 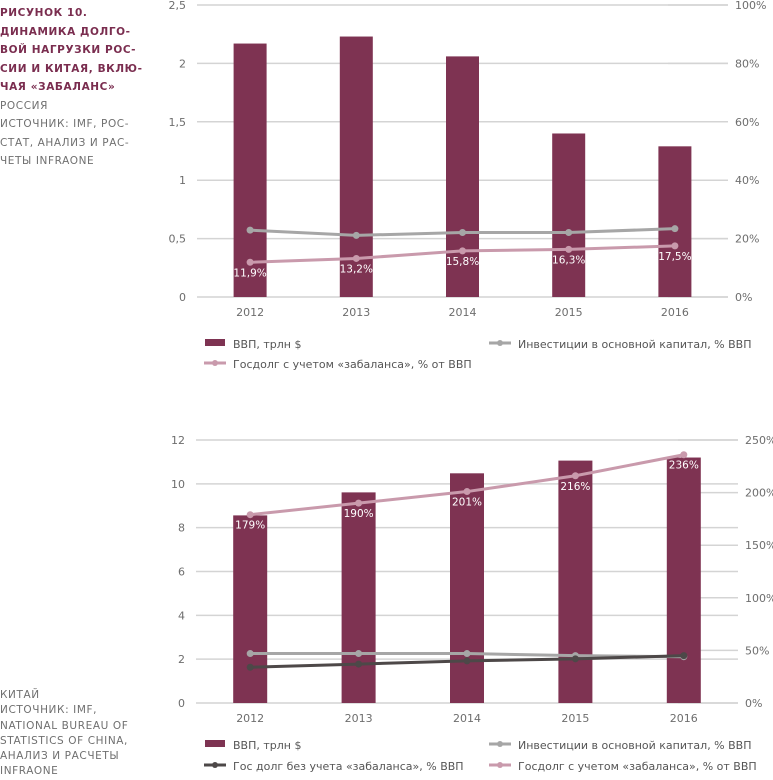 What do you see at coordinates (20, 695) in the screenshot?
I see `caption-line: КИТАЙ` at bounding box center [20, 695].